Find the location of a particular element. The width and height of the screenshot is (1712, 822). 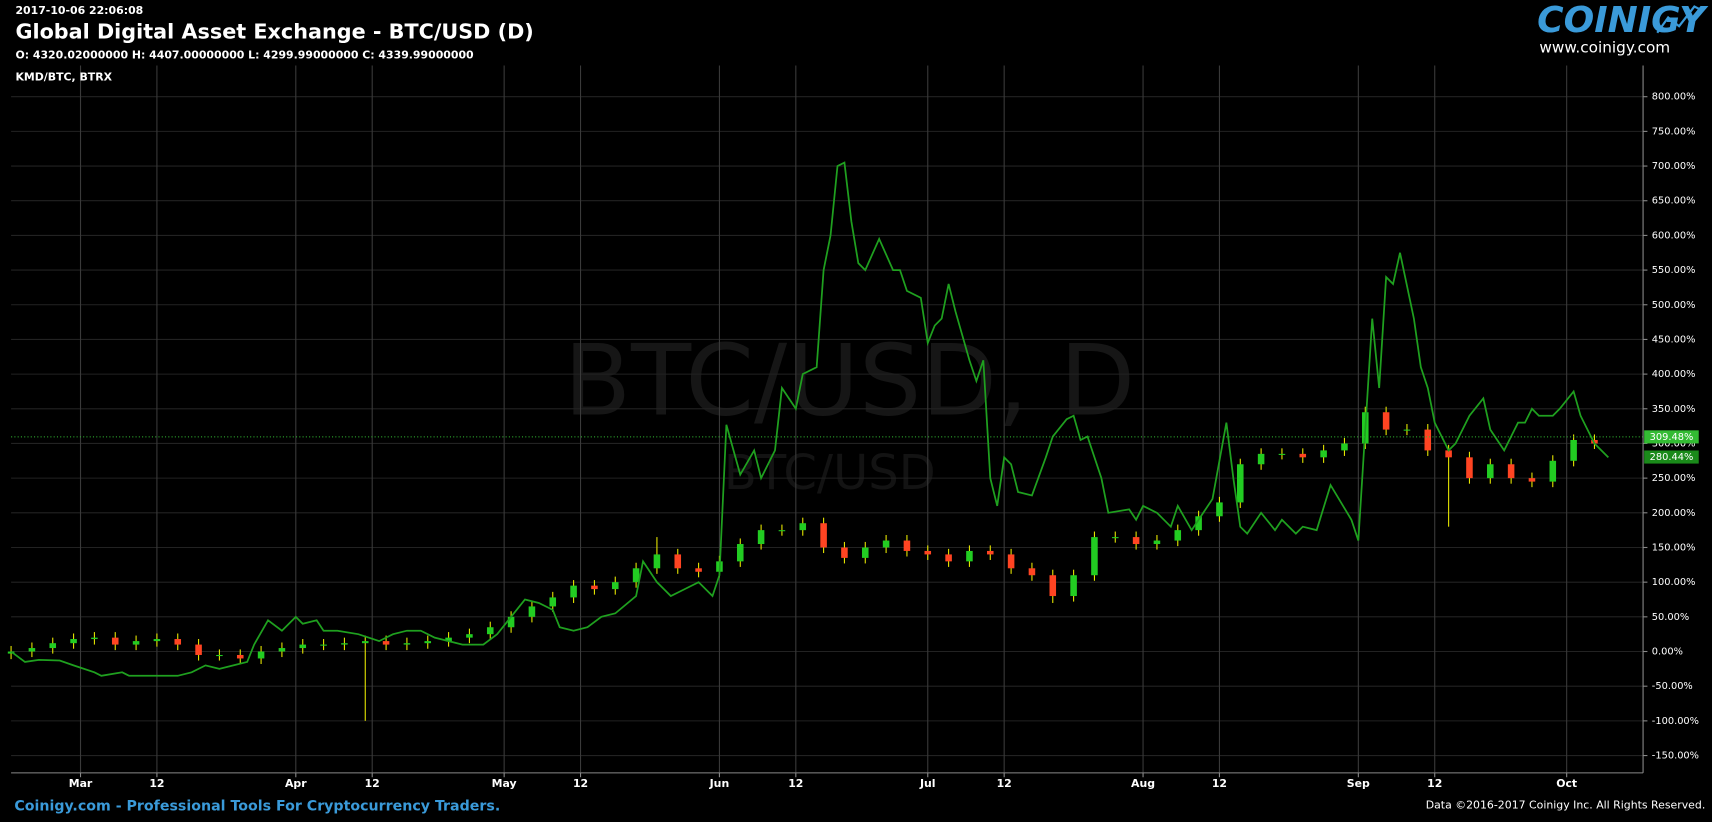

logo: COINIGY is located at coordinates (1623, 20).